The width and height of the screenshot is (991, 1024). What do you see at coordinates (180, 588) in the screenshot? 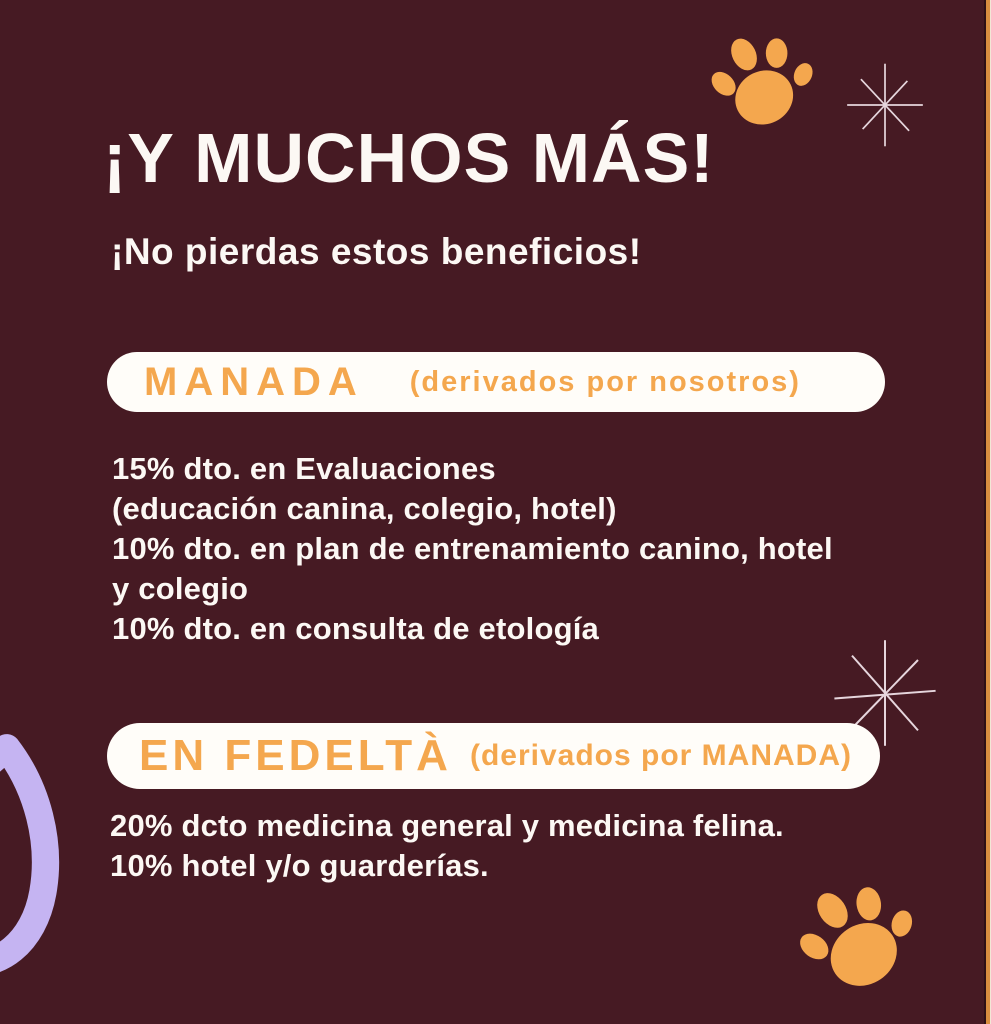
I see `benefit-line: y colegio` at bounding box center [180, 588].